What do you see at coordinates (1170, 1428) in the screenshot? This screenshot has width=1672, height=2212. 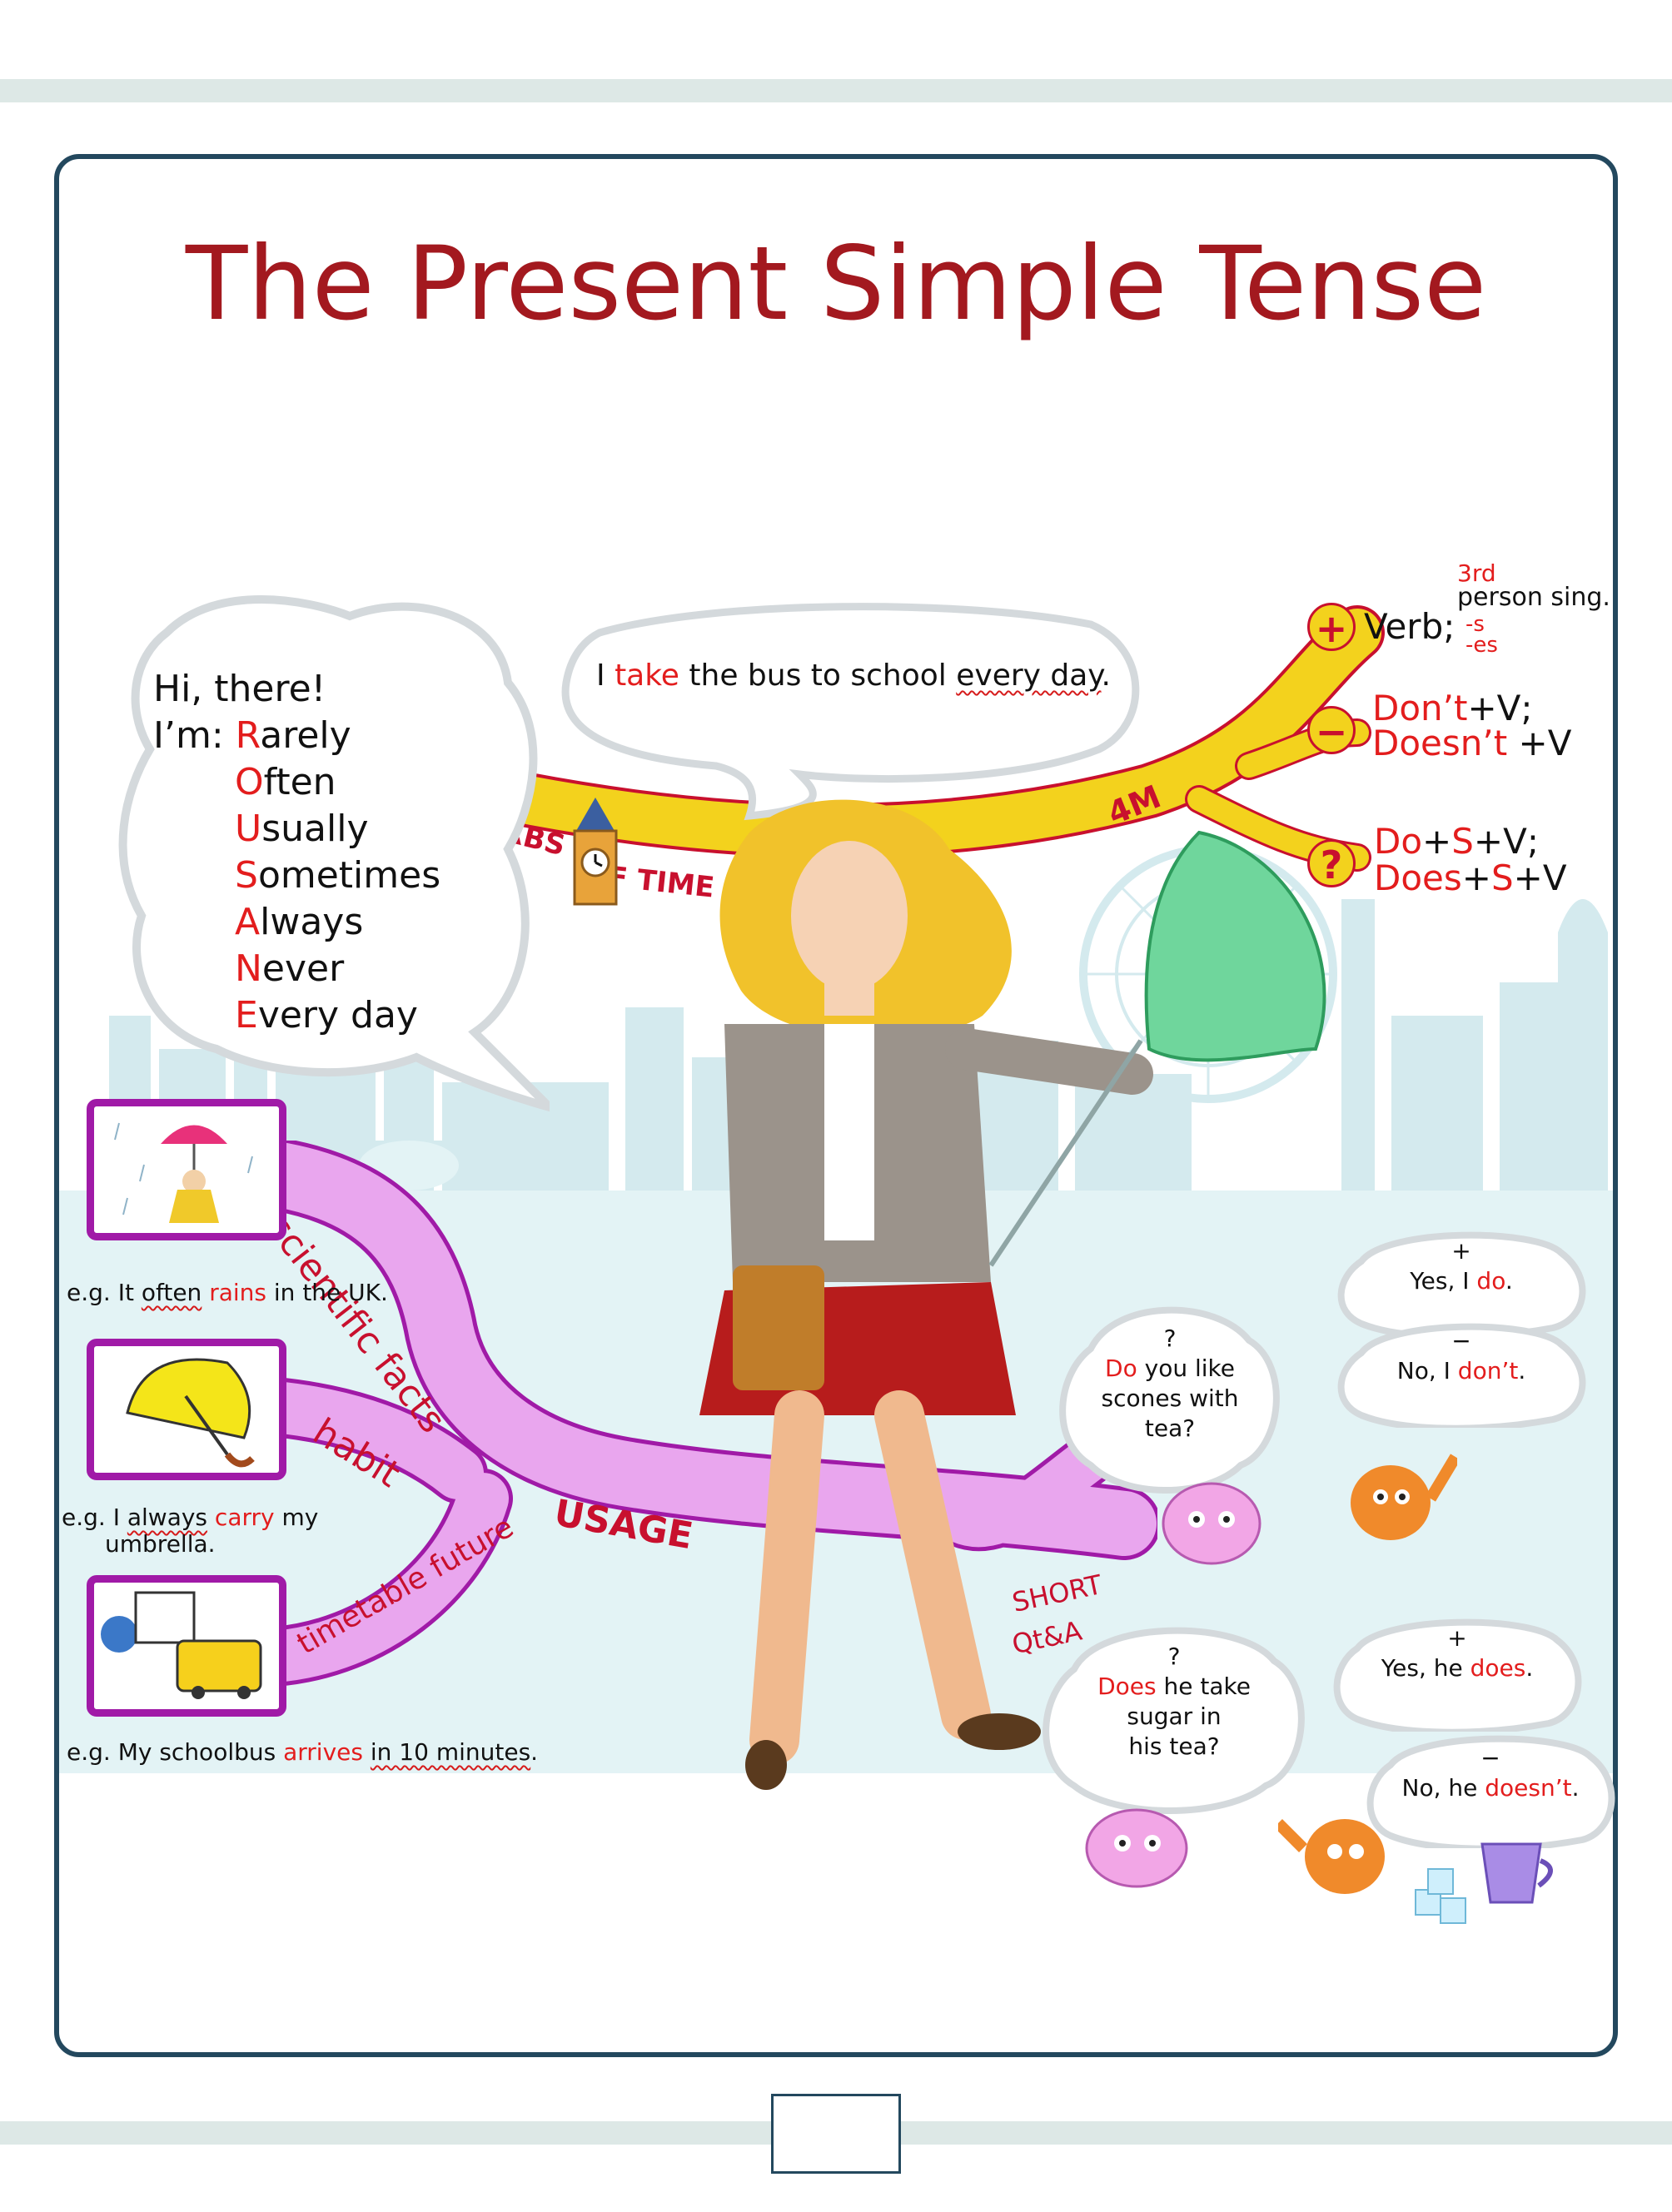 I see `q1-line3: tea?` at bounding box center [1170, 1428].